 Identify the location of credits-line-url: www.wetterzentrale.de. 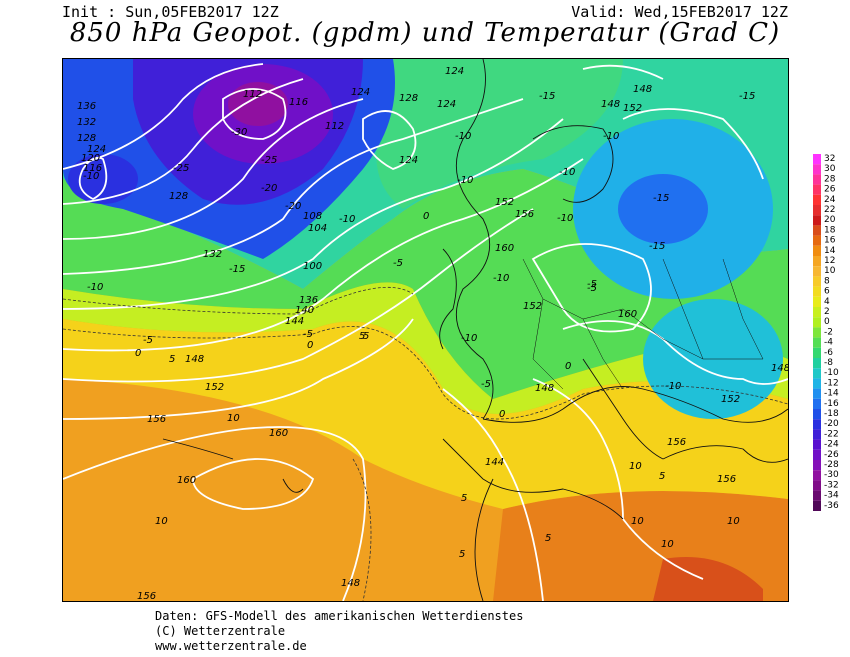
(231, 646).